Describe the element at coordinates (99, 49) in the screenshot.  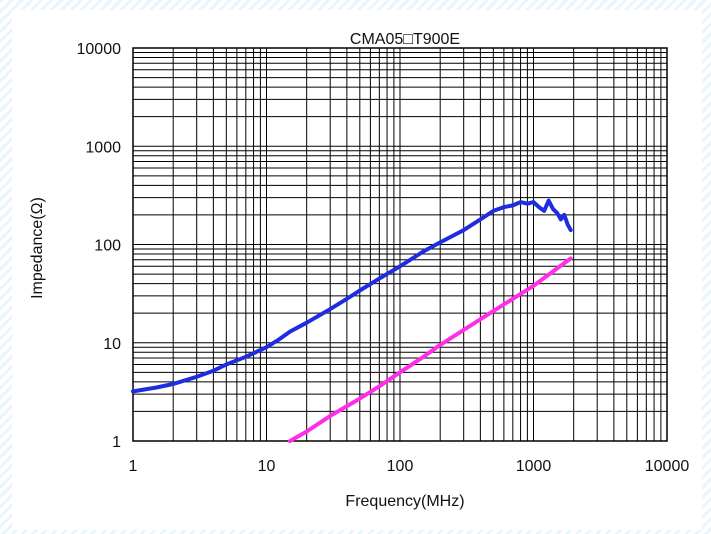
I see `y-tick-label: 10000` at that location.